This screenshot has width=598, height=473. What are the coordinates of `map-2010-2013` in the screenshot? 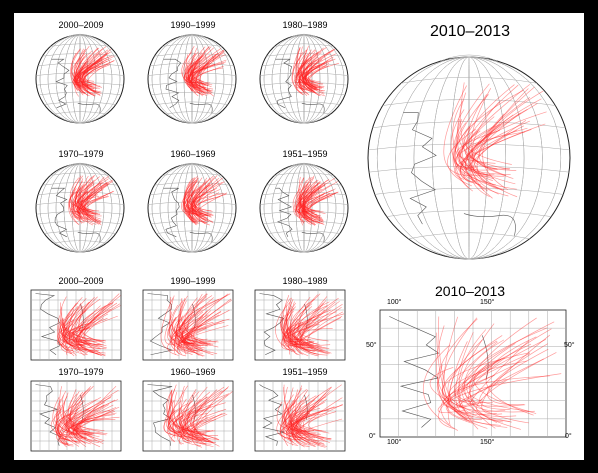 It's located at (473, 373).